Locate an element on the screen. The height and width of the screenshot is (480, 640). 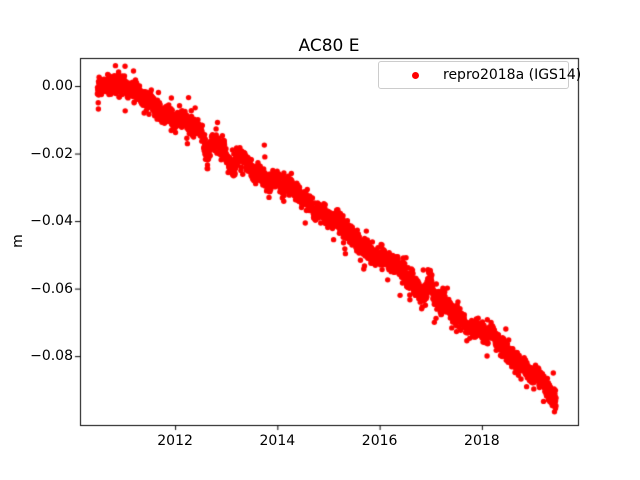
x-tick-label: 2014 is located at coordinates (277, 441).